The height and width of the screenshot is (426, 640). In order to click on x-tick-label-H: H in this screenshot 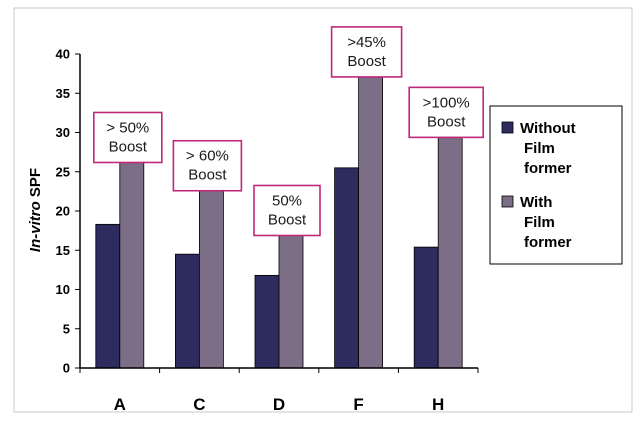, I will do `click(438, 404)`.